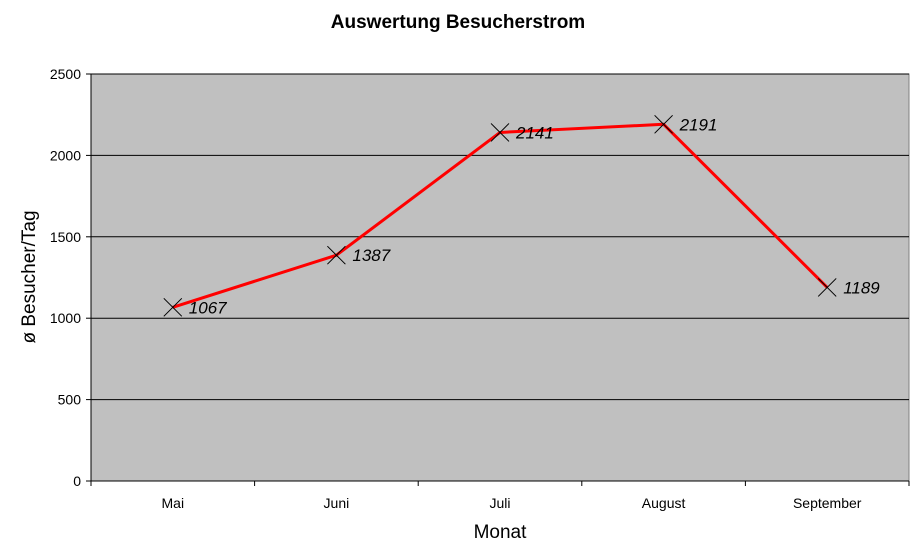 Image resolution: width=920 pixels, height=552 pixels. Describe the element at coordinates (861, 287) in the screenshot. I see `data-label: 1189` at that location.